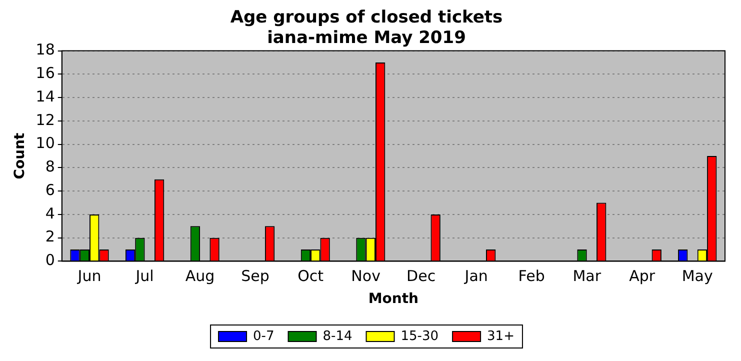 This screenshot has width=741, height=361. I want to click on x-tick-label: May, so click(697, 276).